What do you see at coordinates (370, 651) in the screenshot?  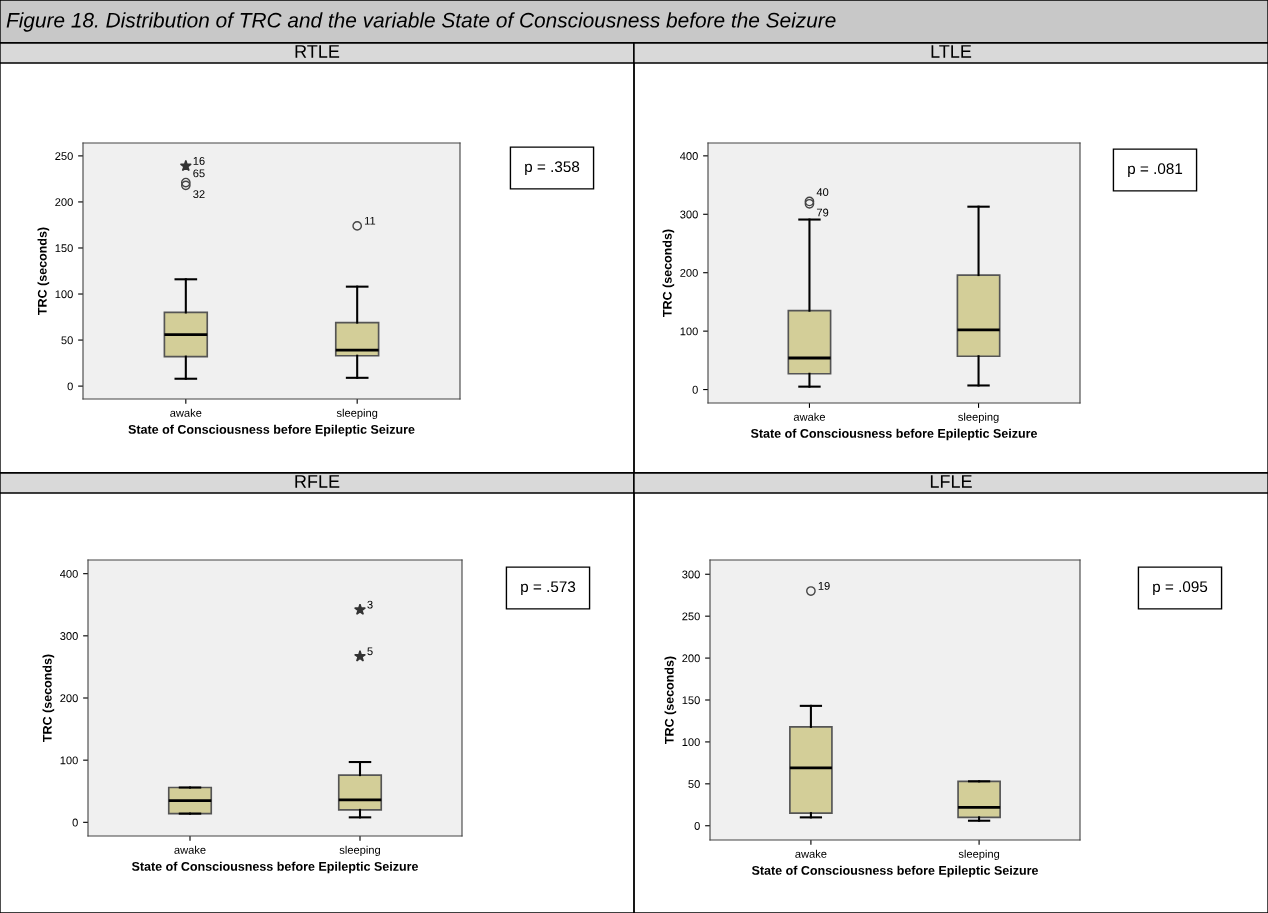 I see `annotation: 5` at bounding box center [370, 651].